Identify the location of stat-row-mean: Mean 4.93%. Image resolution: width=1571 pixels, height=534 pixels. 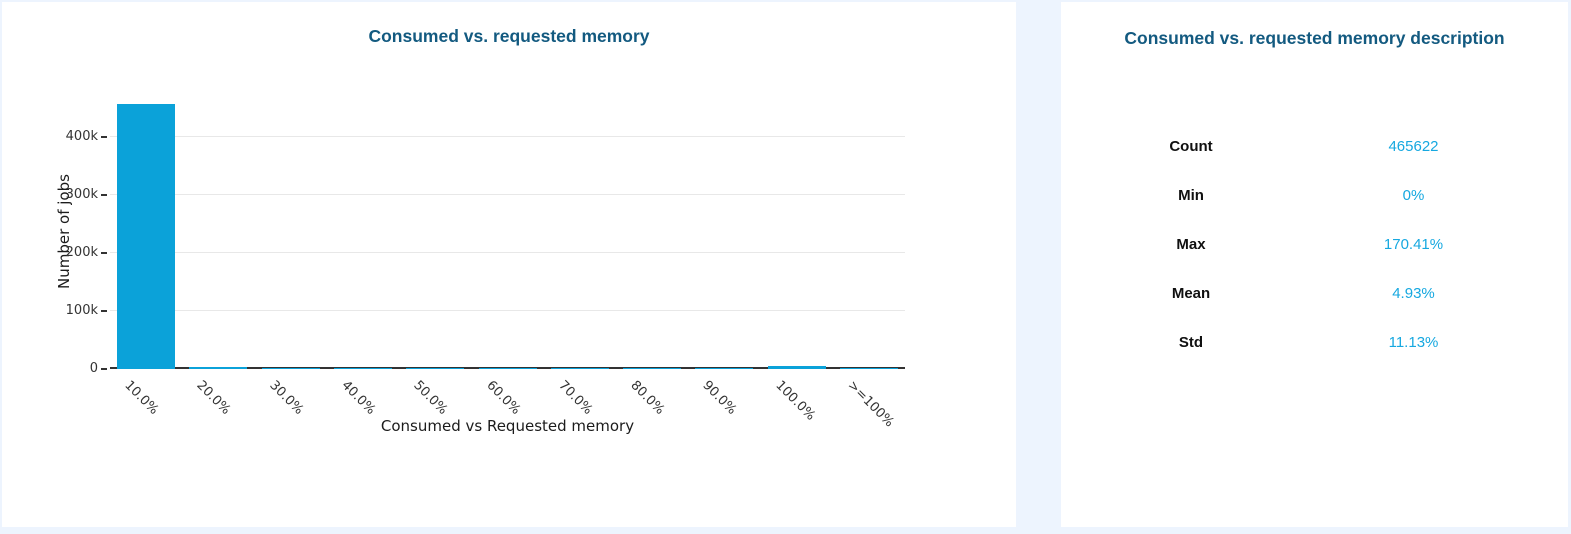
(1314, 293).